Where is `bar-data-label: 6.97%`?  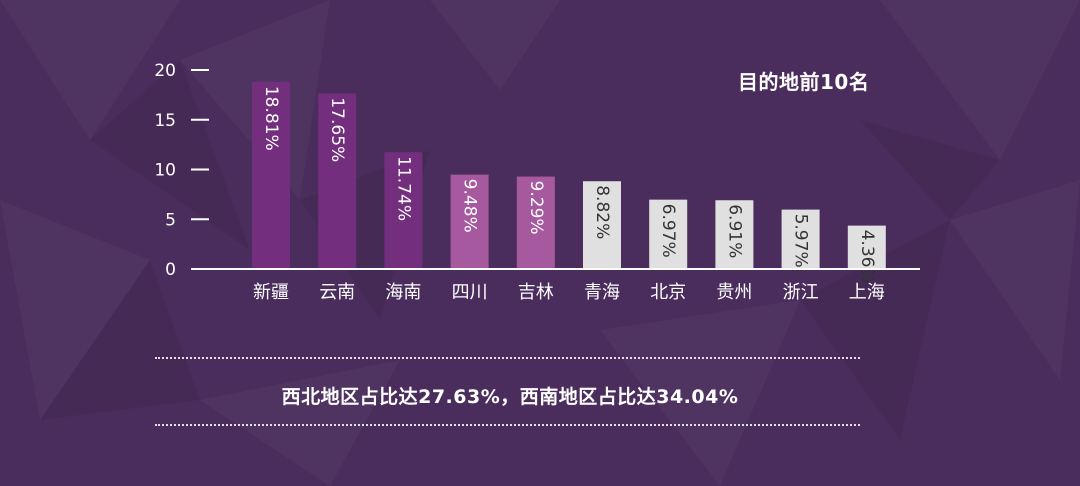
bar-data-label: 6.97% is located at coordinates (668, 231).